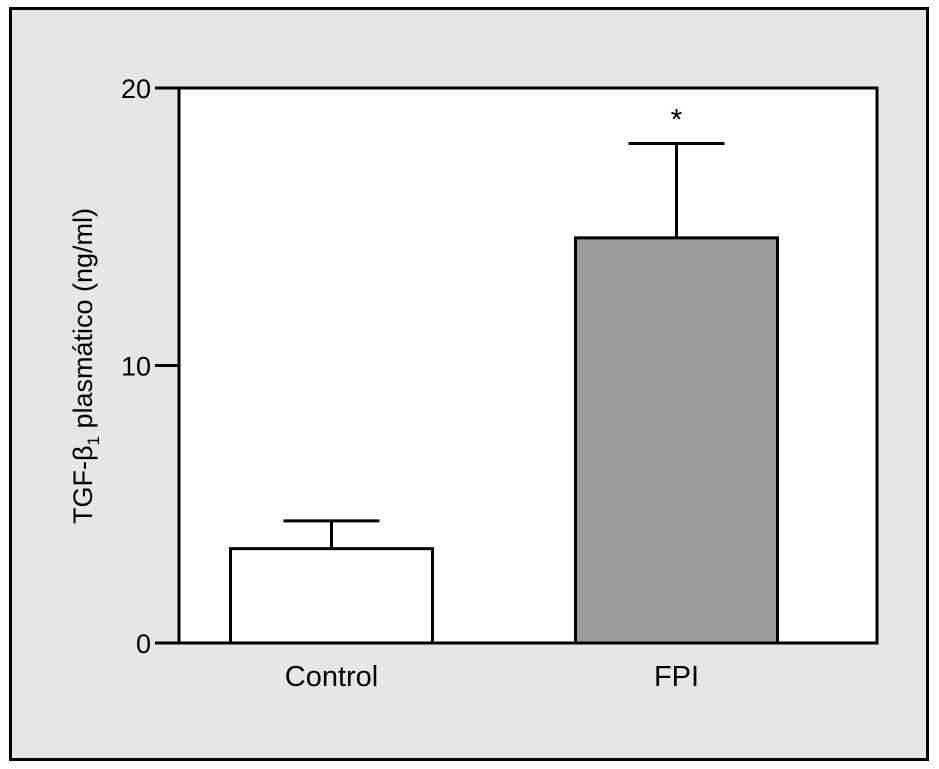 The width and height of the screenshot is (939, 769). I want to click on y-tick-label-20: 20, so click(136, 89).